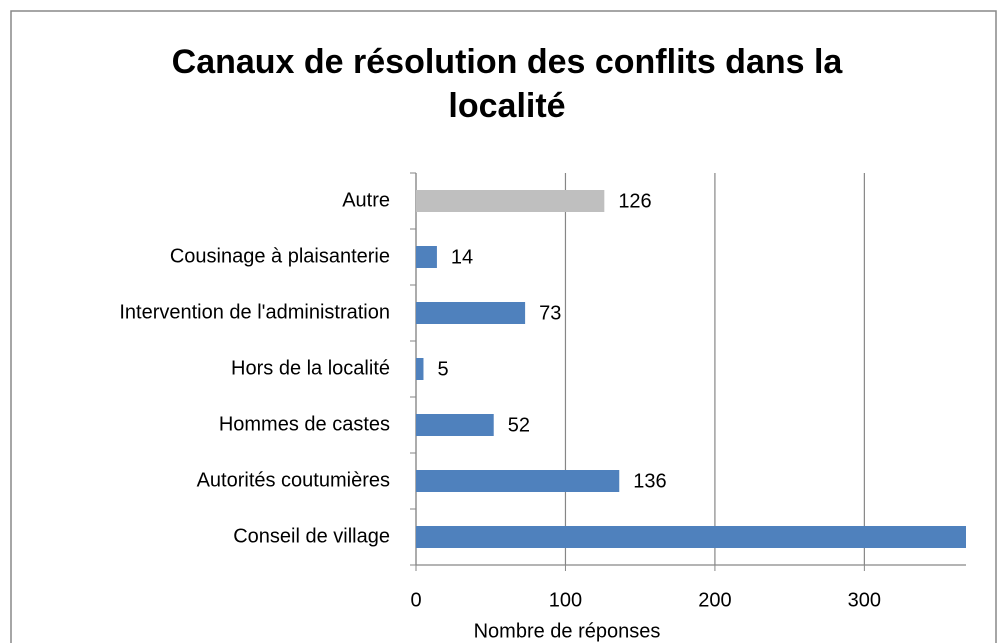 The image size is (1004, 643). What do you see at coordinates (442, 369) in the screenshot?
I see `value-label: 5` at bounding box center [442, 369].